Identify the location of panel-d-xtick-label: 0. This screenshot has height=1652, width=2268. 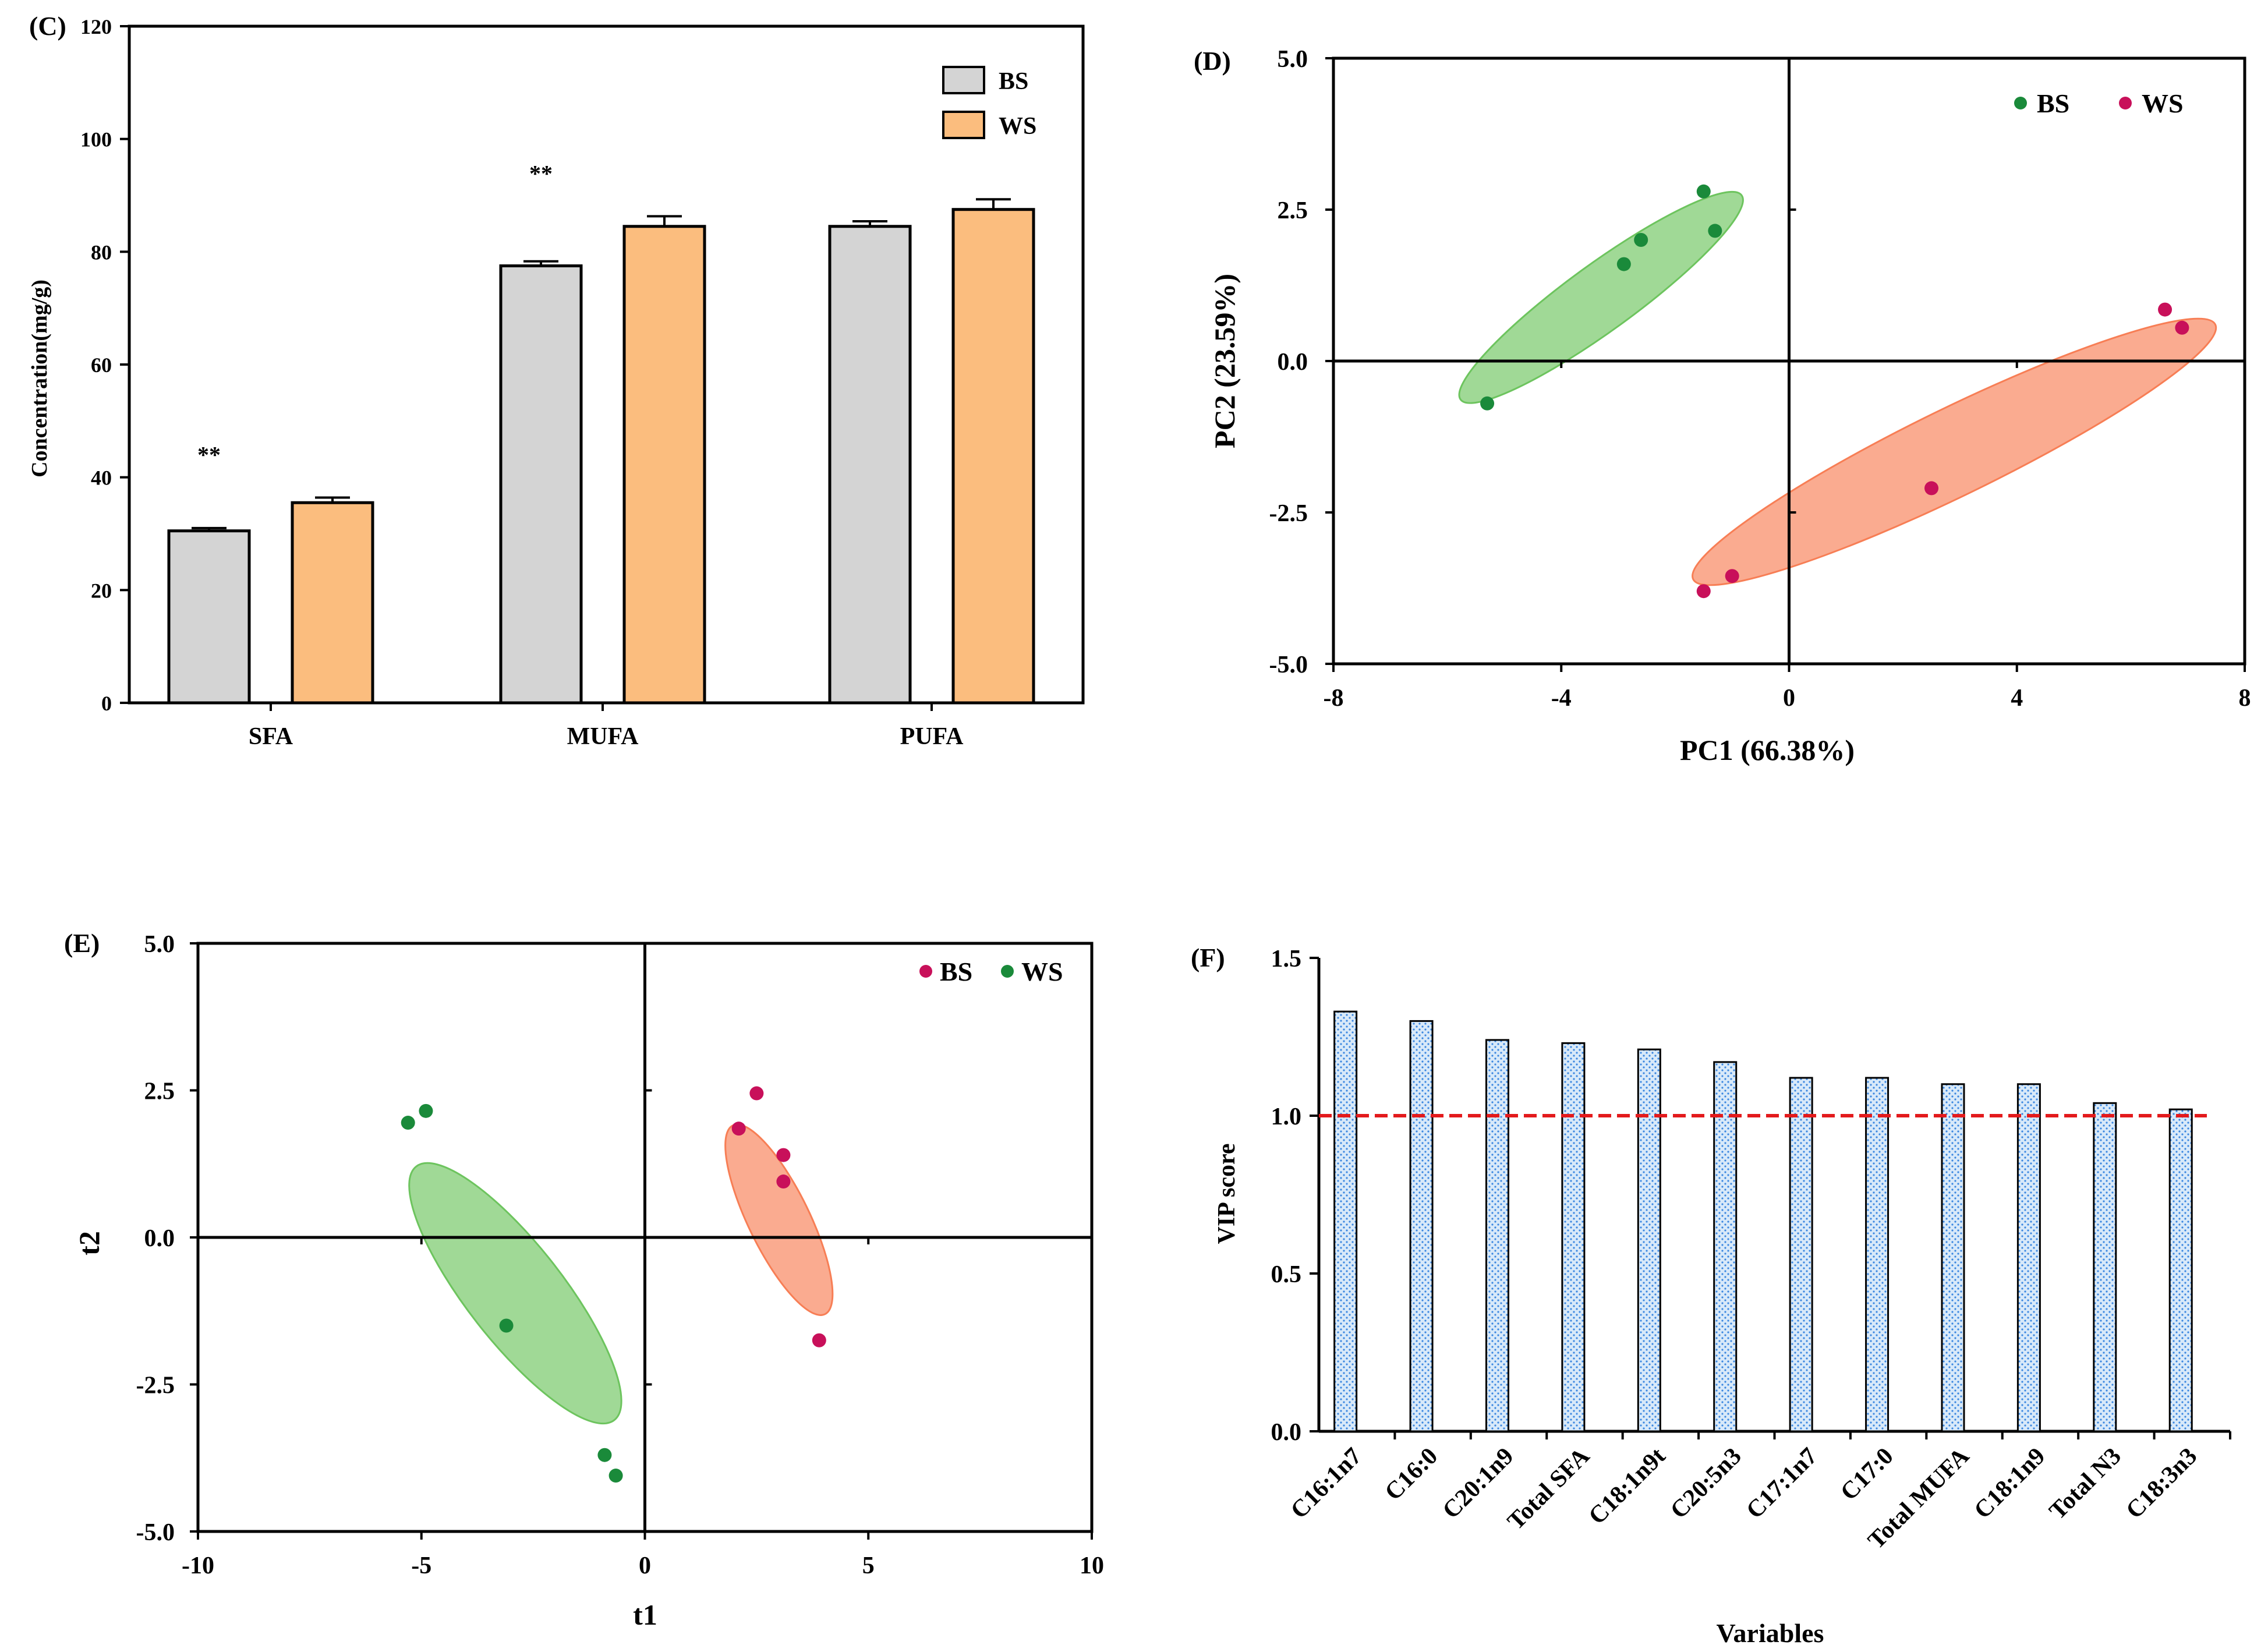
(1789, 698).